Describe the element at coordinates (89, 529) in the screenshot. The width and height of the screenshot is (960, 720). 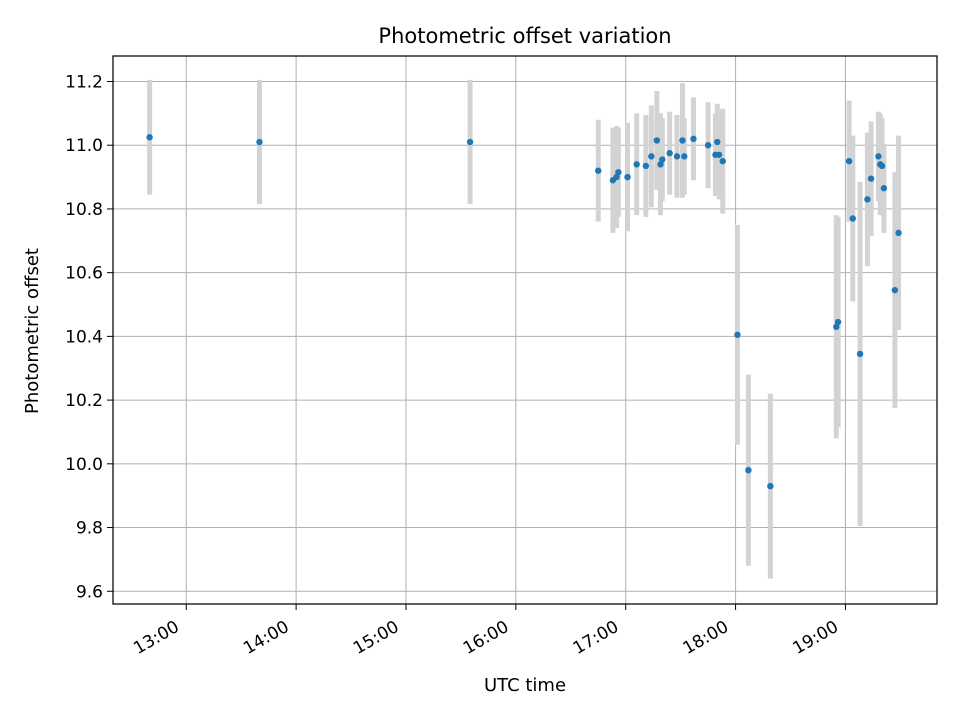
I see `y-tick-label: 9.8` at that location.